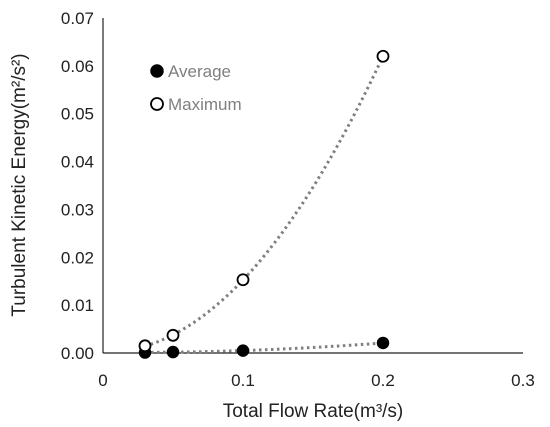 Image resolution: width=550 pixels, height=427 pixels. What do you see at coordinates (77, 114) in the screenshot?
I see `y-tick-label: 0.05` at bounding box center [77, 114].